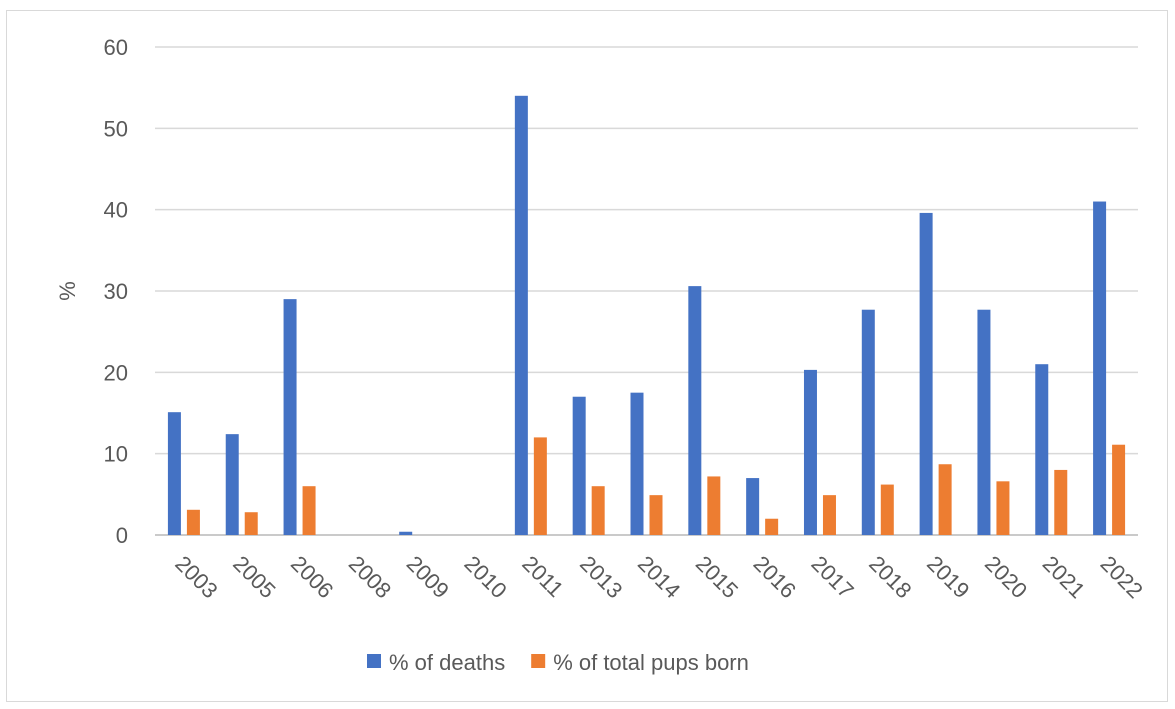 This screenshot has width=1175, height=709. I want to click on x-tick-label: 2008, so click(370, 577).